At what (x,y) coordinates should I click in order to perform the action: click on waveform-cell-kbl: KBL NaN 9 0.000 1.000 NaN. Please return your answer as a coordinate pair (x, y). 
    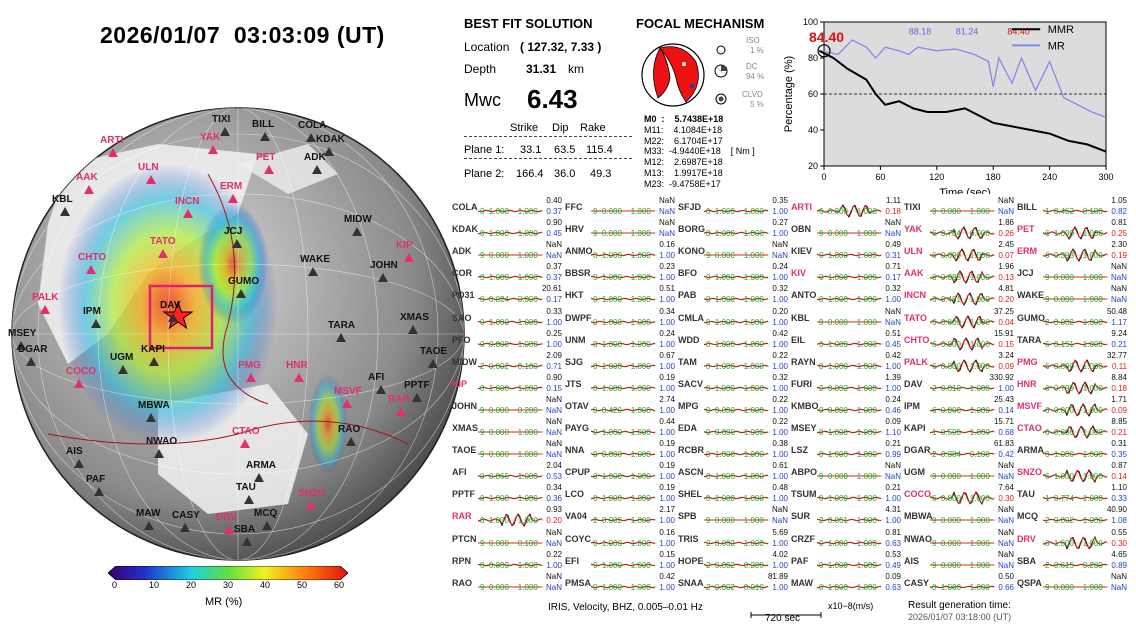
    Looking at the image, I should click on (849, 317).